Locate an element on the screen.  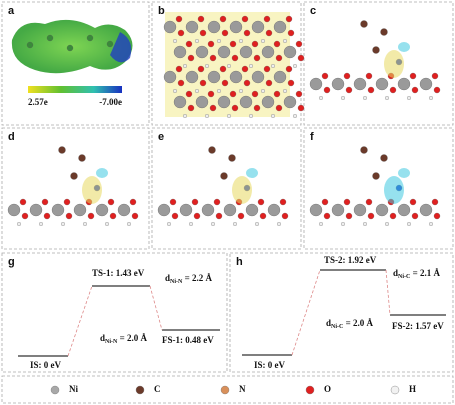
text: = 2.0 Å is located at coordinates (358, 323).